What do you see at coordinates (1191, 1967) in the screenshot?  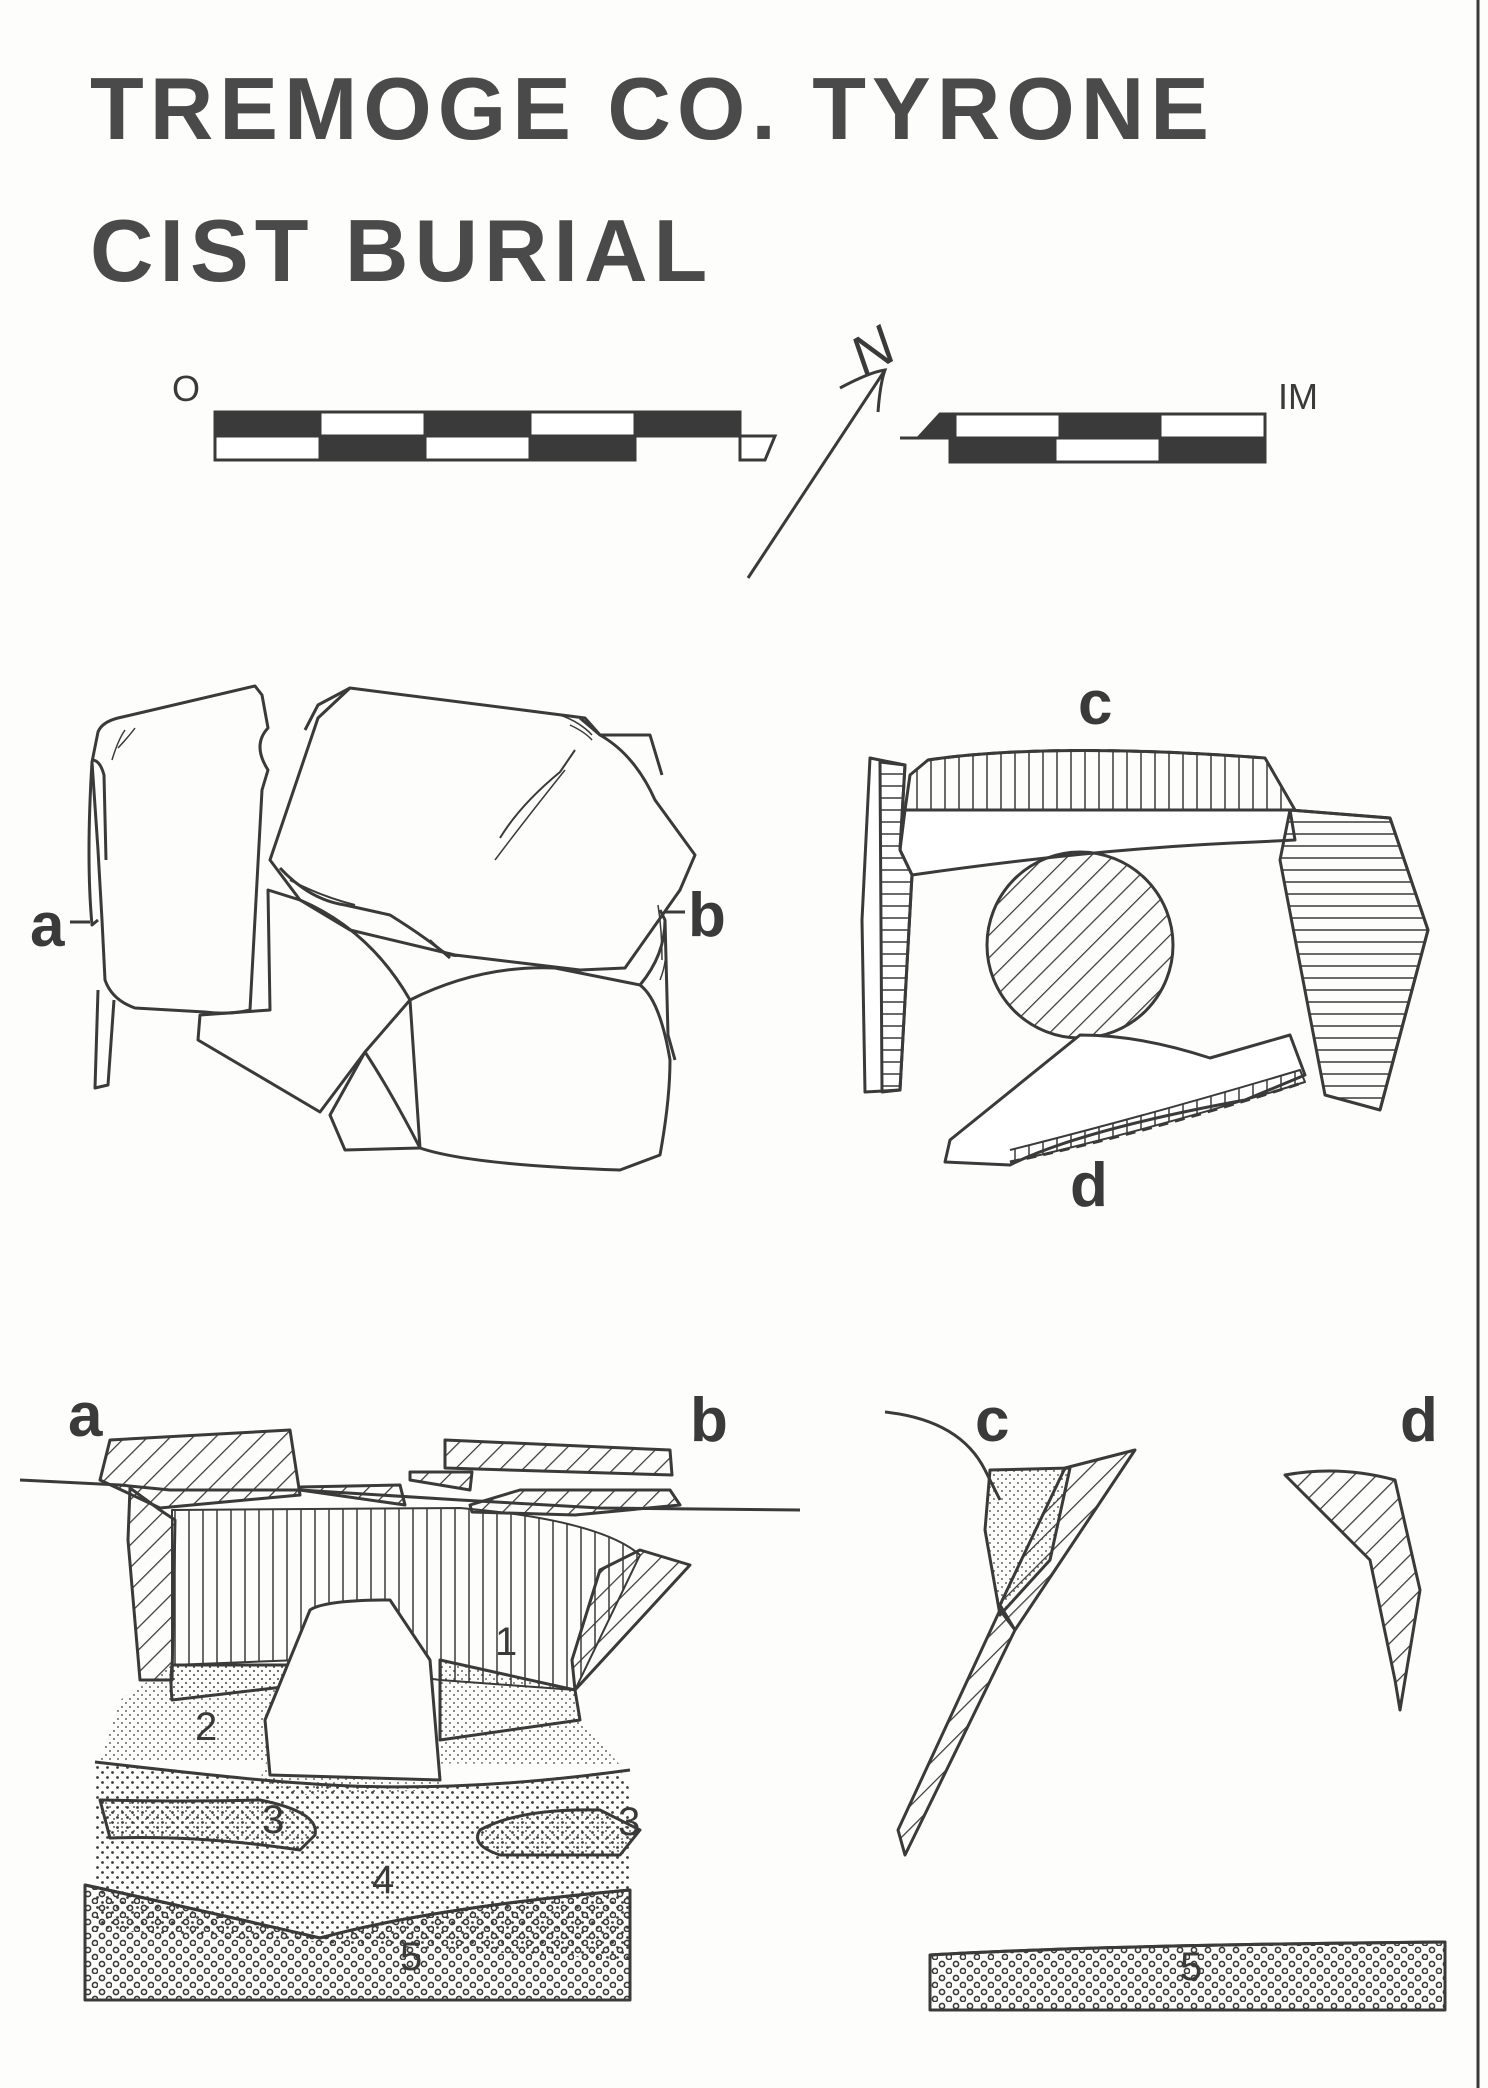 I see `layer-5-label-right: 5` at bounding box center [1191, 1967].